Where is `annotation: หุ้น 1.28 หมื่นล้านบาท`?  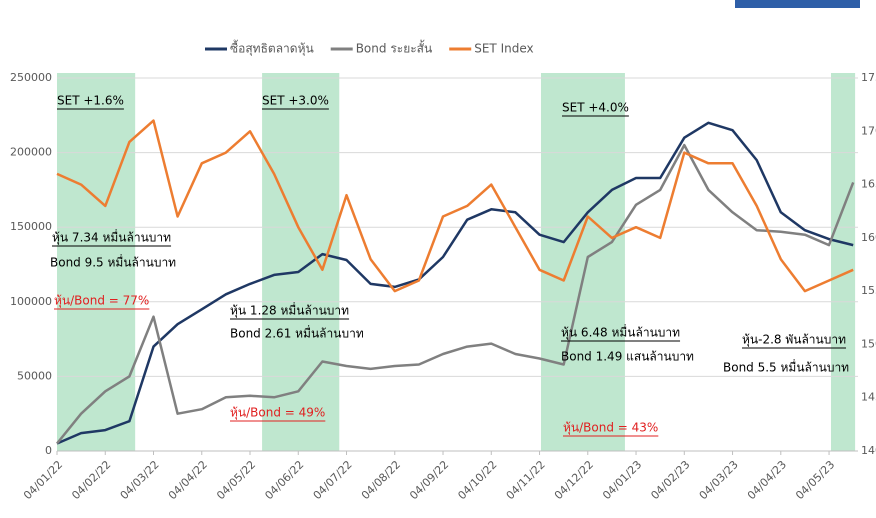
annotation: หุ้น 1.28 หมื่นล้านบาท is located at coordinates (289, 310).